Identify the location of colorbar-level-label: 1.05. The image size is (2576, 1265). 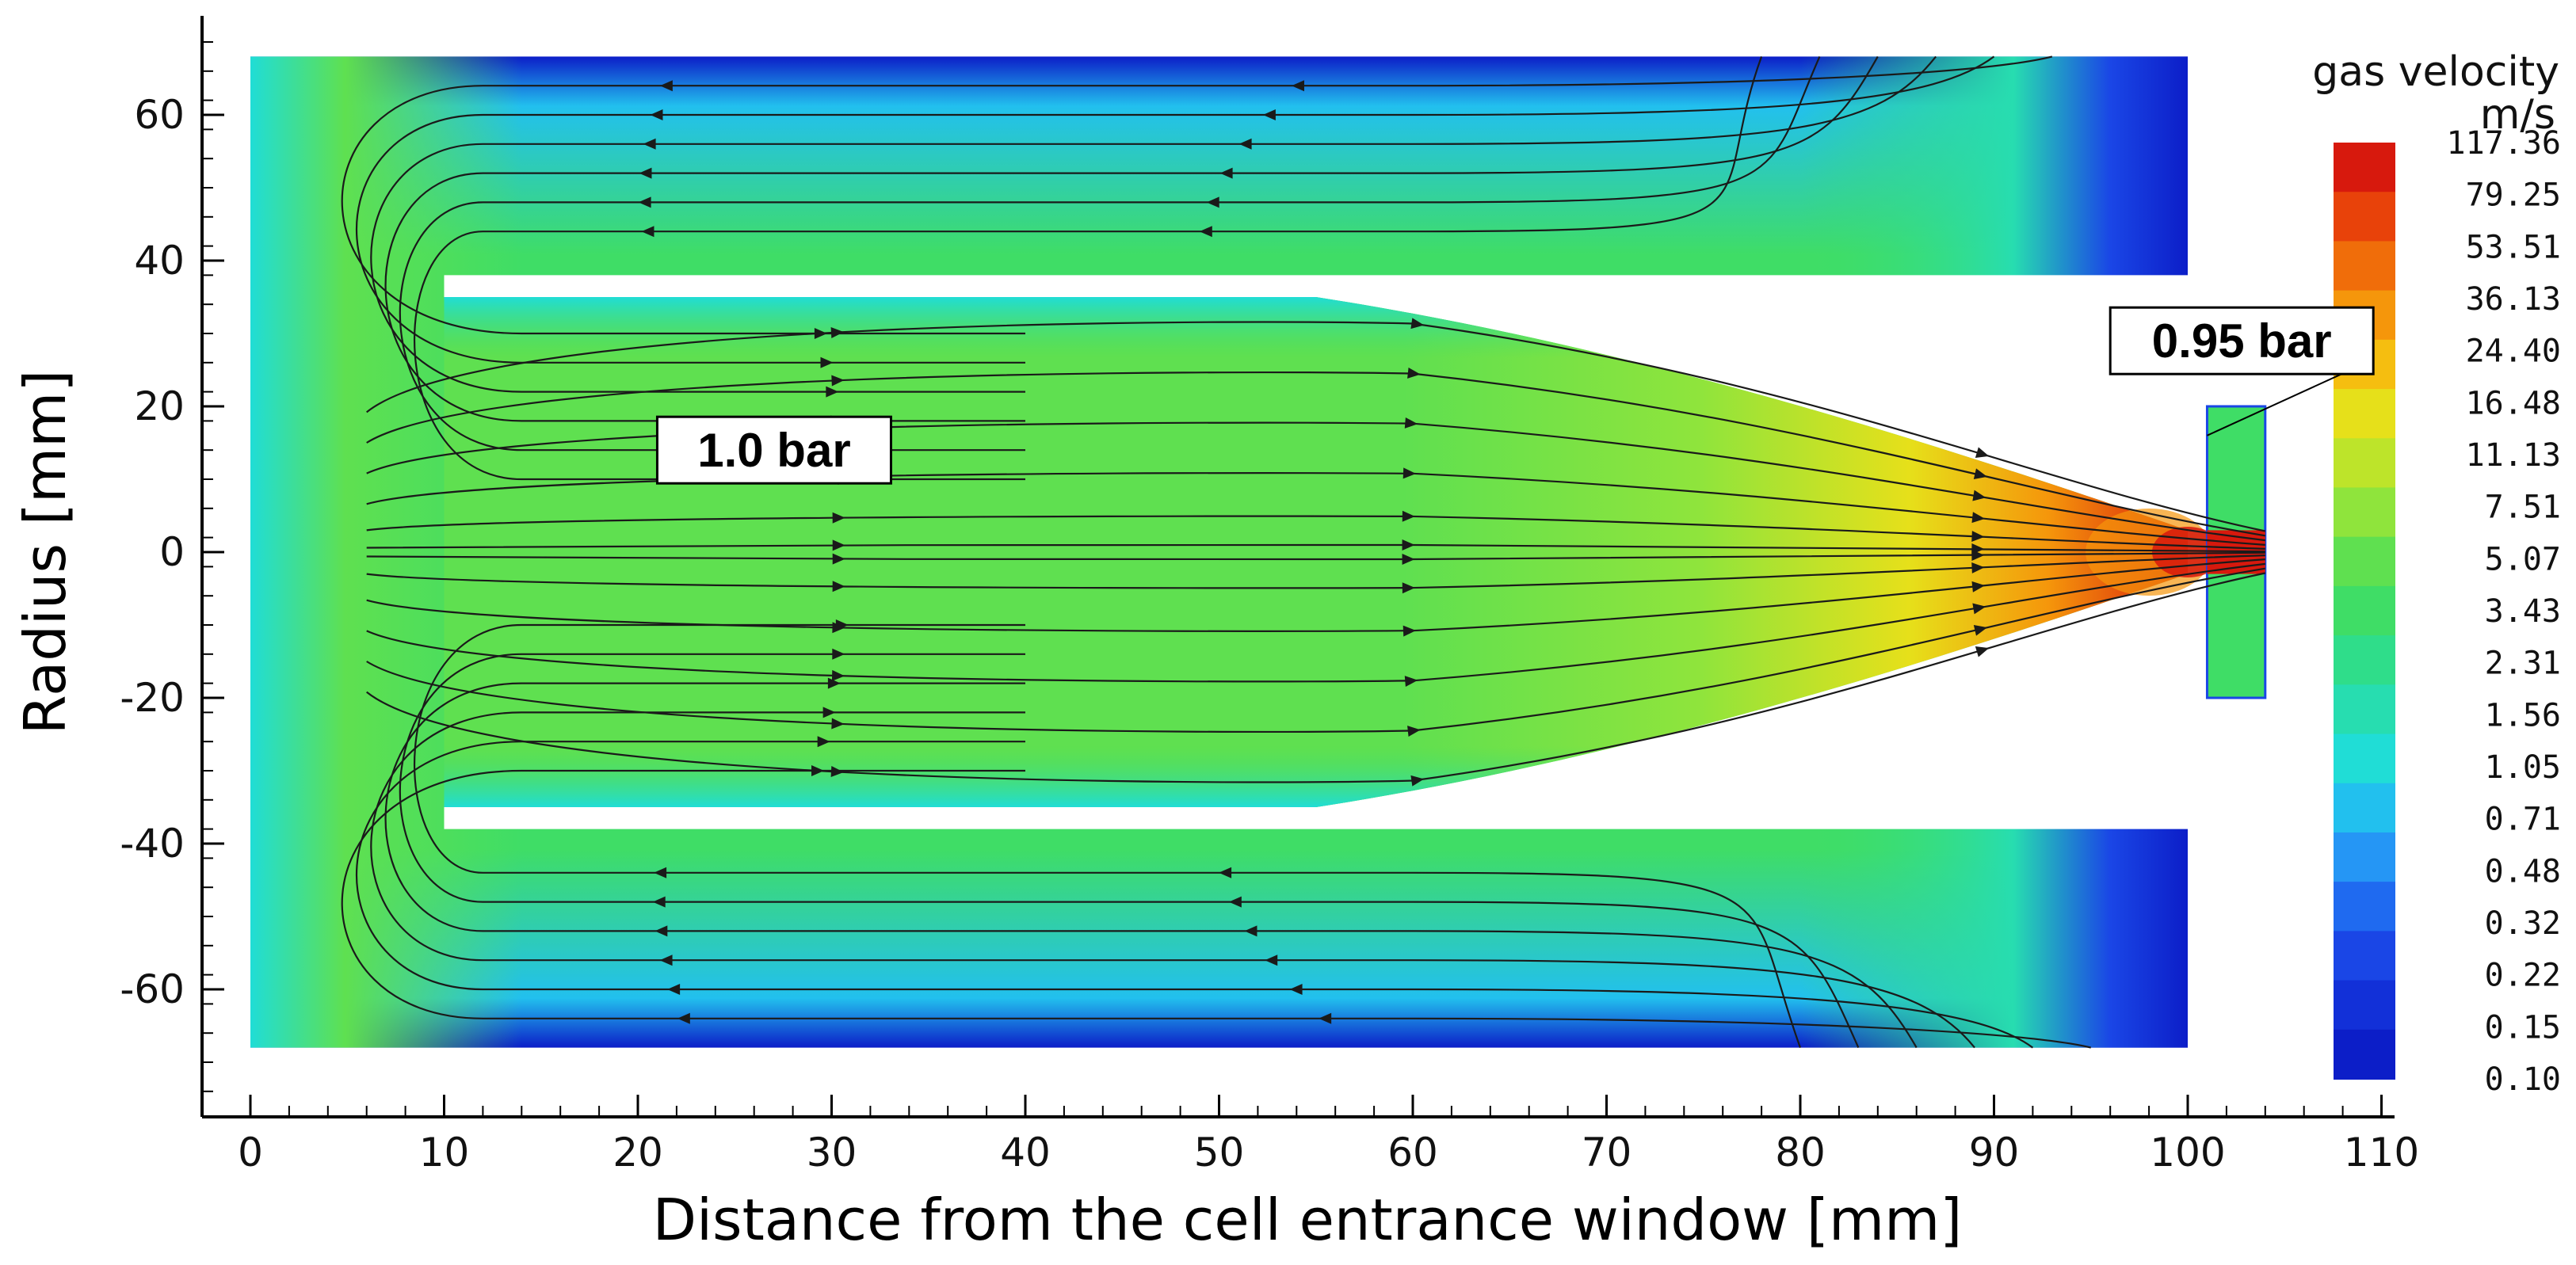
(2523, 768).